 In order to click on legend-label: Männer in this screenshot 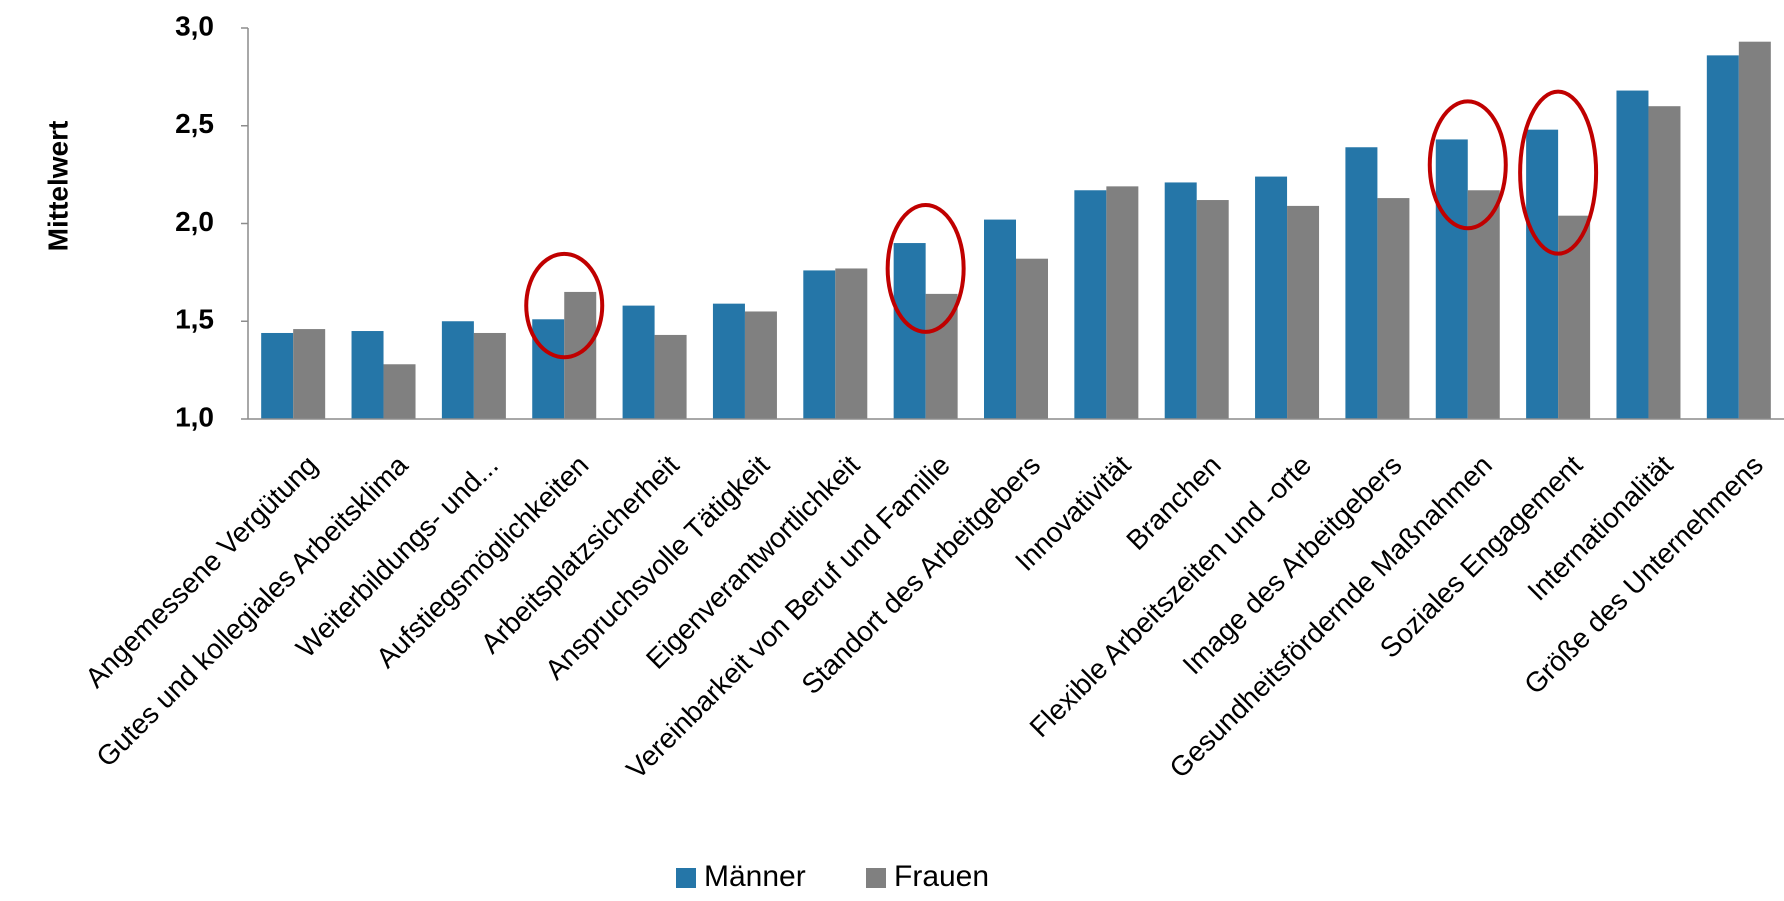, I will do `click(755, 876)`.